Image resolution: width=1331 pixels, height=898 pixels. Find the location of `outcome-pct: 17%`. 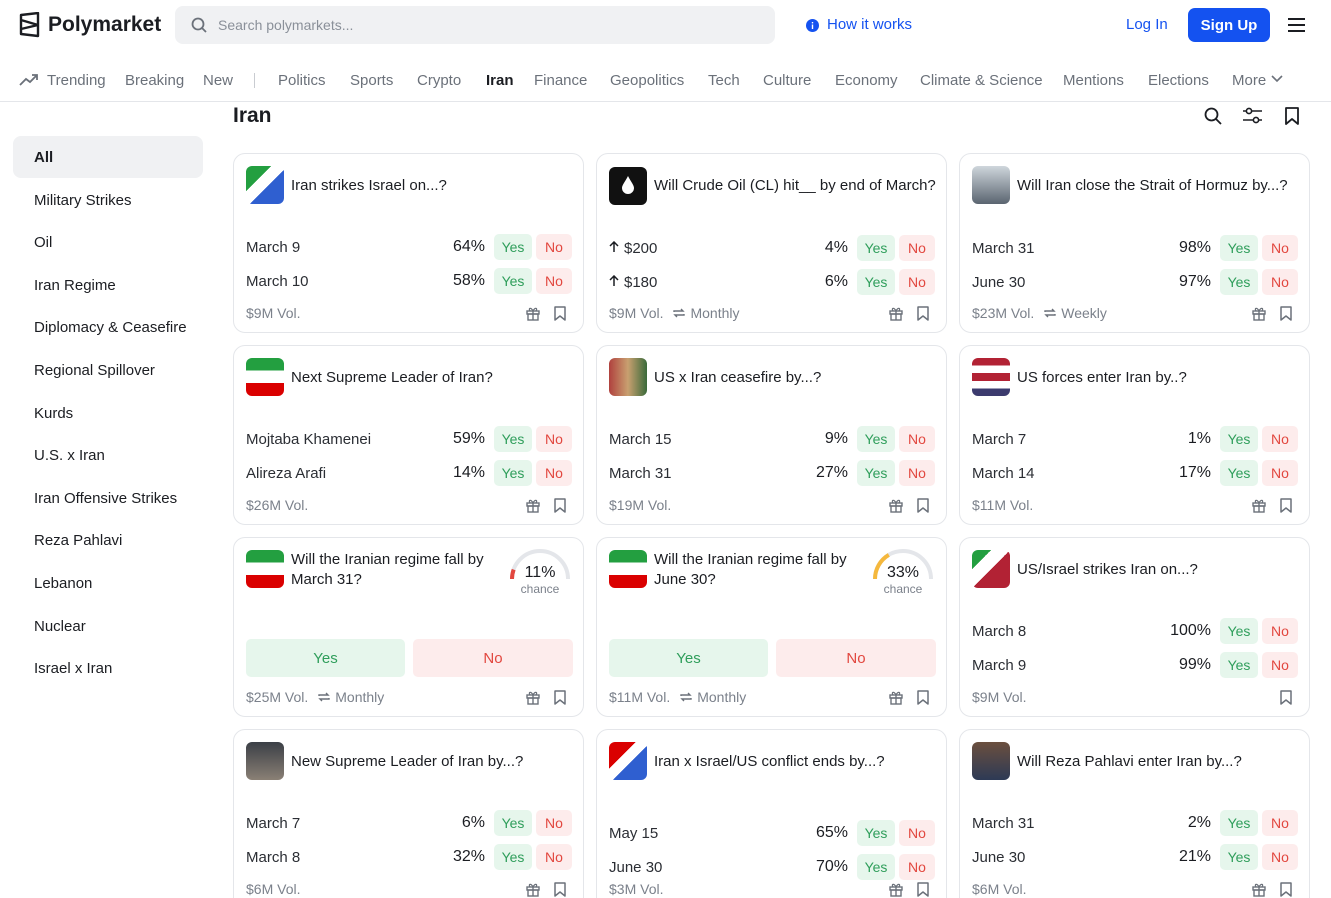

outcome-pct: 17% is located at coordinates (1194, 472).